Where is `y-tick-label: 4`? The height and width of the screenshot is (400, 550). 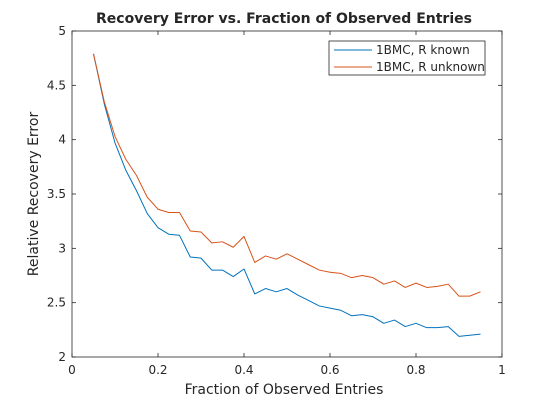 y-tick-label: 4 is located at coordinates (62, 140).